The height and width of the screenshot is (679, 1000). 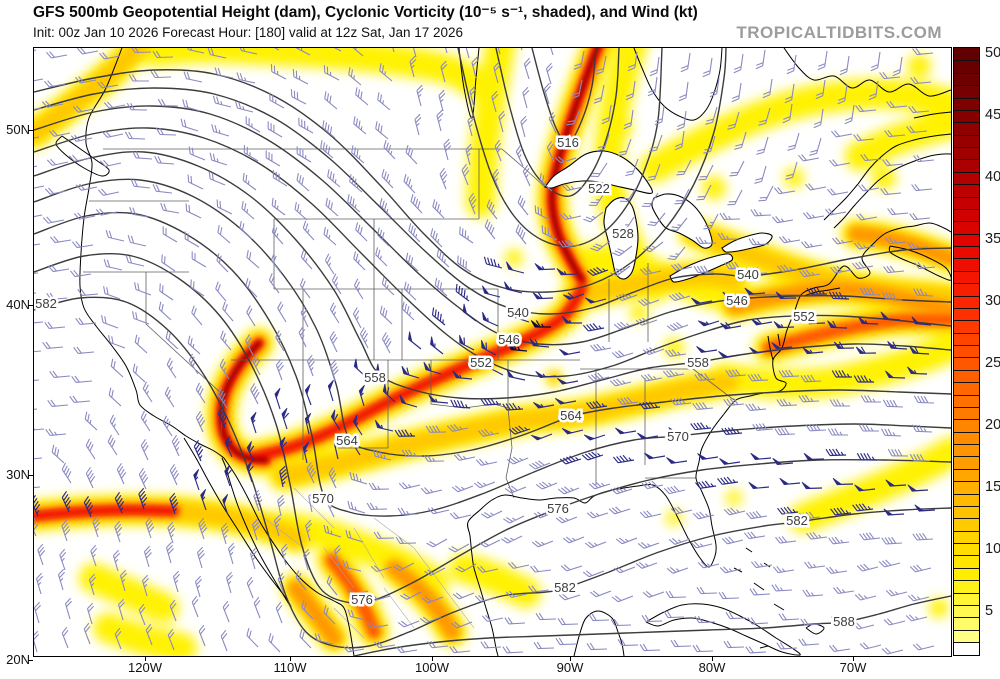 I want to click on lon-axis-label: 80W, so click(x=712, y=667).